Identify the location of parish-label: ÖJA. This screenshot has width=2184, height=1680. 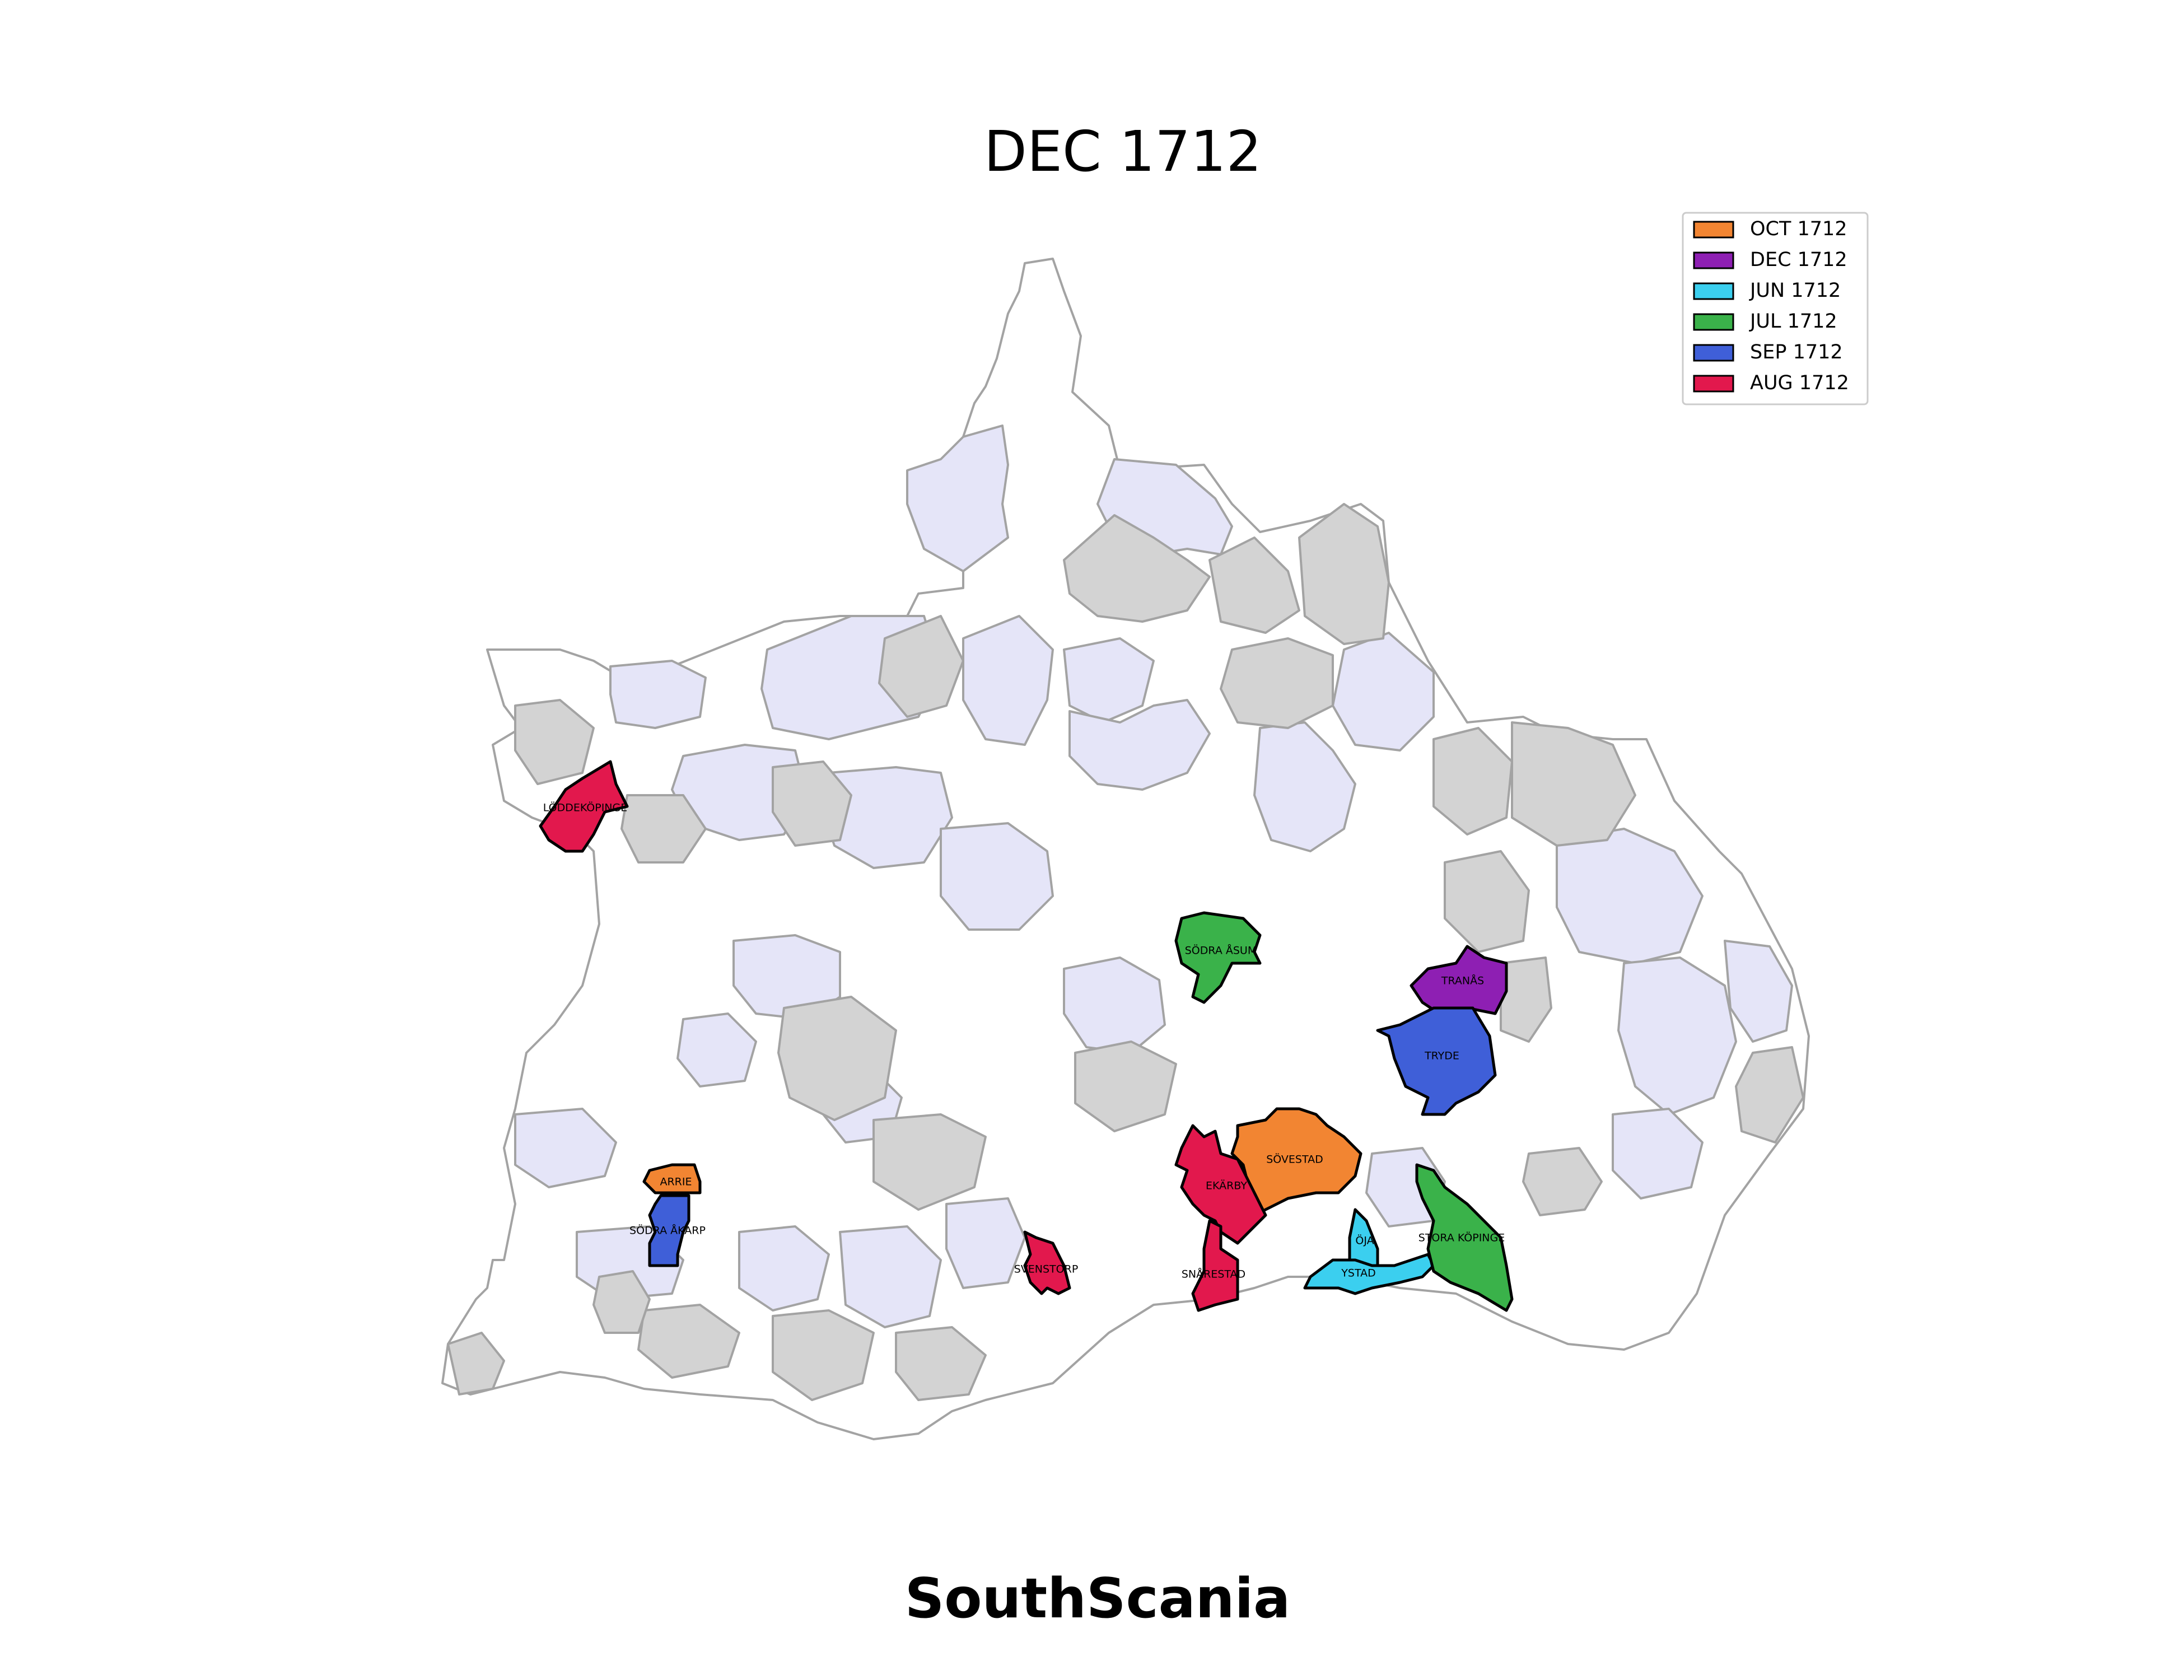
(1365, 1241).